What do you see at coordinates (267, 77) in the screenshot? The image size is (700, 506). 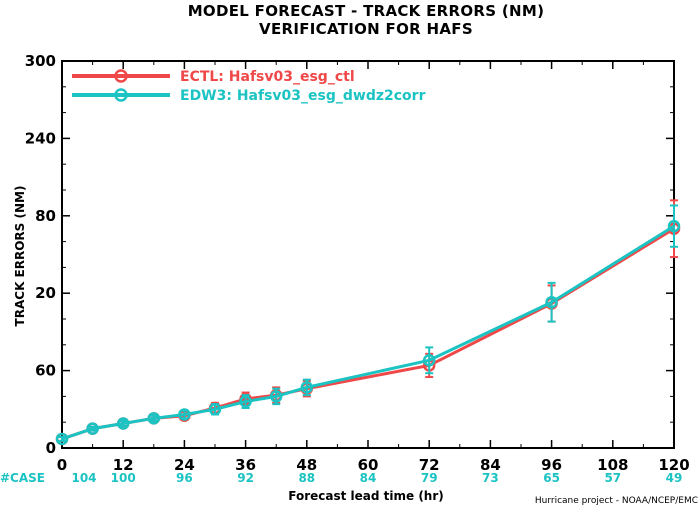 I see `legend-label: ECTL: Hafsv03_esg_ctl` at bounding box center [267, 77].